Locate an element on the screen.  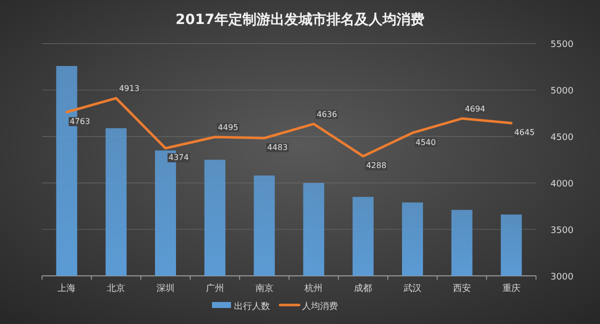
x-tick-label: 重庆 is located at coordinates (511, 288).